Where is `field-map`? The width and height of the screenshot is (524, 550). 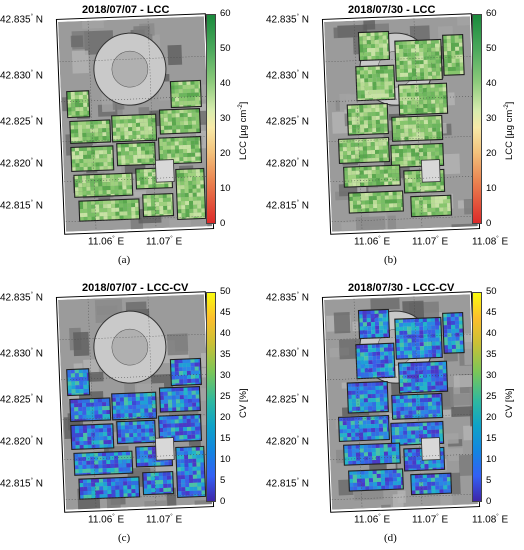 field-map is located at coordinates (135, 124).